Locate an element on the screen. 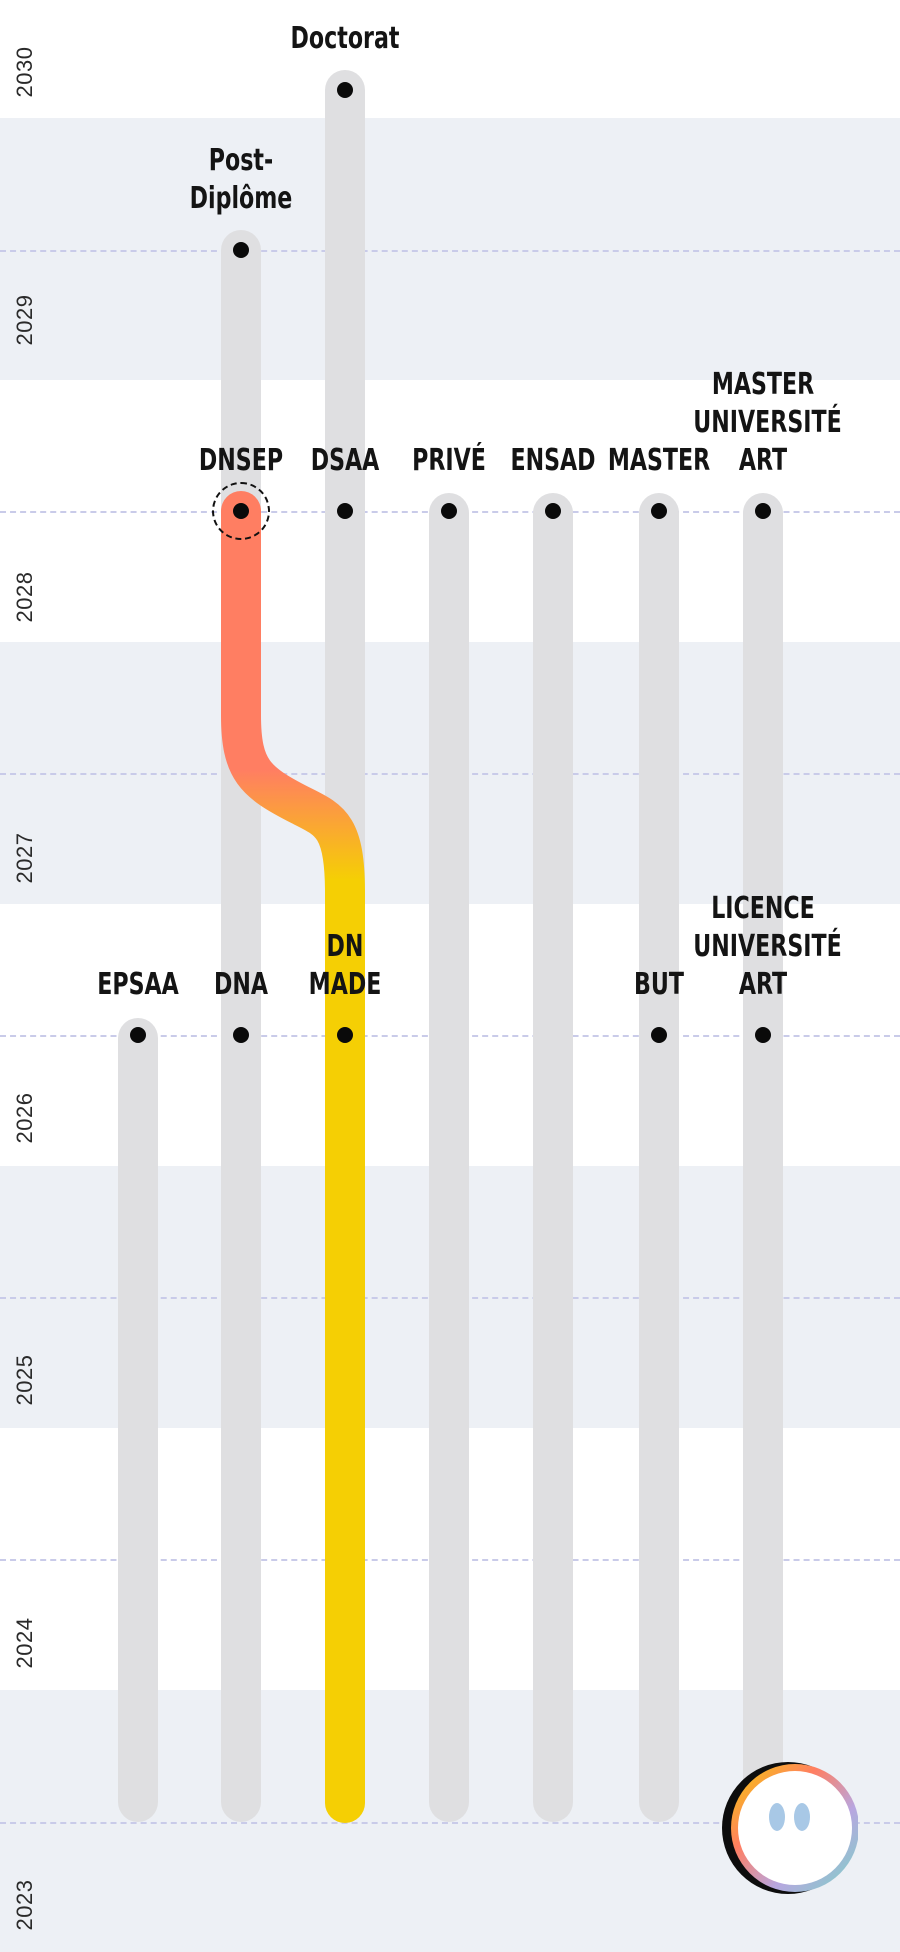 This screenshot has width=900, height=1952. track-node-doctorat is located at coordinates (345, 90).